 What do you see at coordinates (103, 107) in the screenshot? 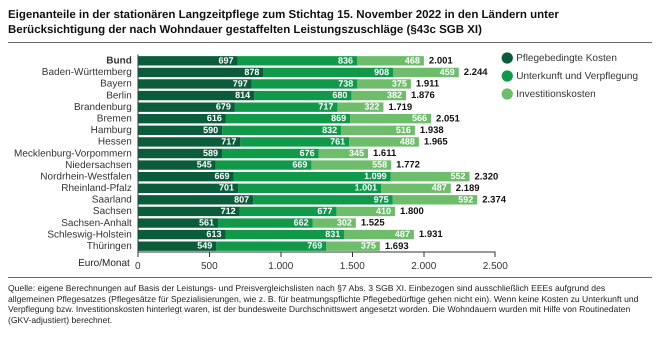
I see `y-tick-label: Brandenburg` at bounding box center [103, 107].